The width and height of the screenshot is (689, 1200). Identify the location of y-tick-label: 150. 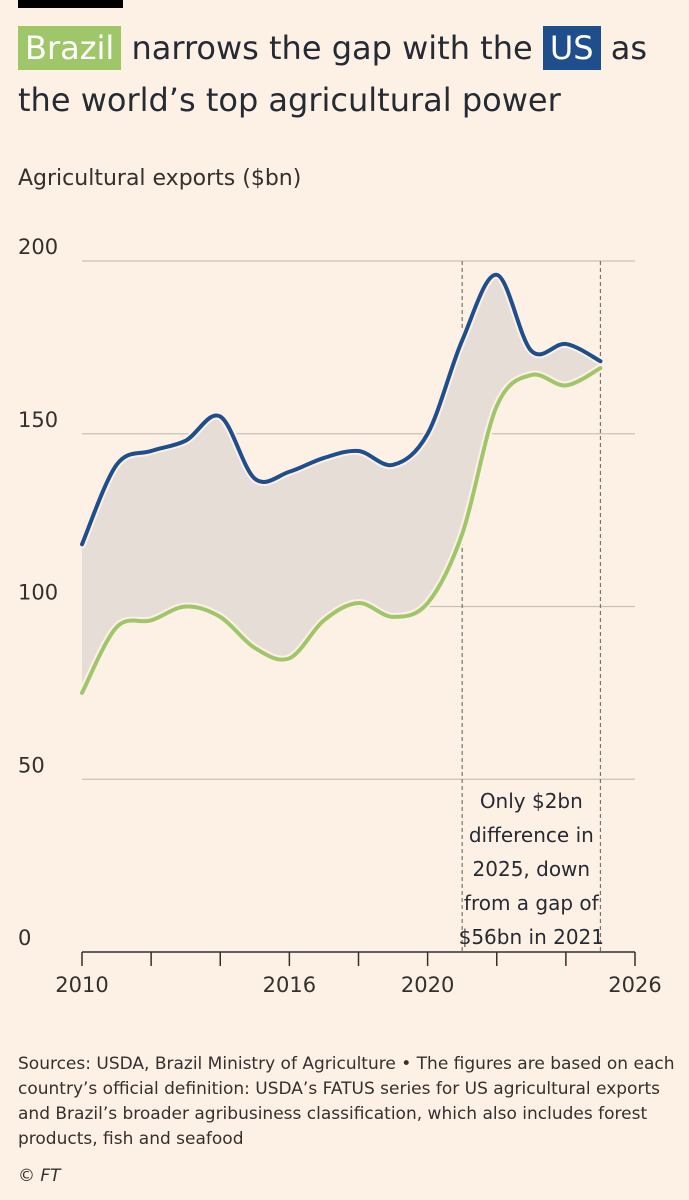
(38, 420).